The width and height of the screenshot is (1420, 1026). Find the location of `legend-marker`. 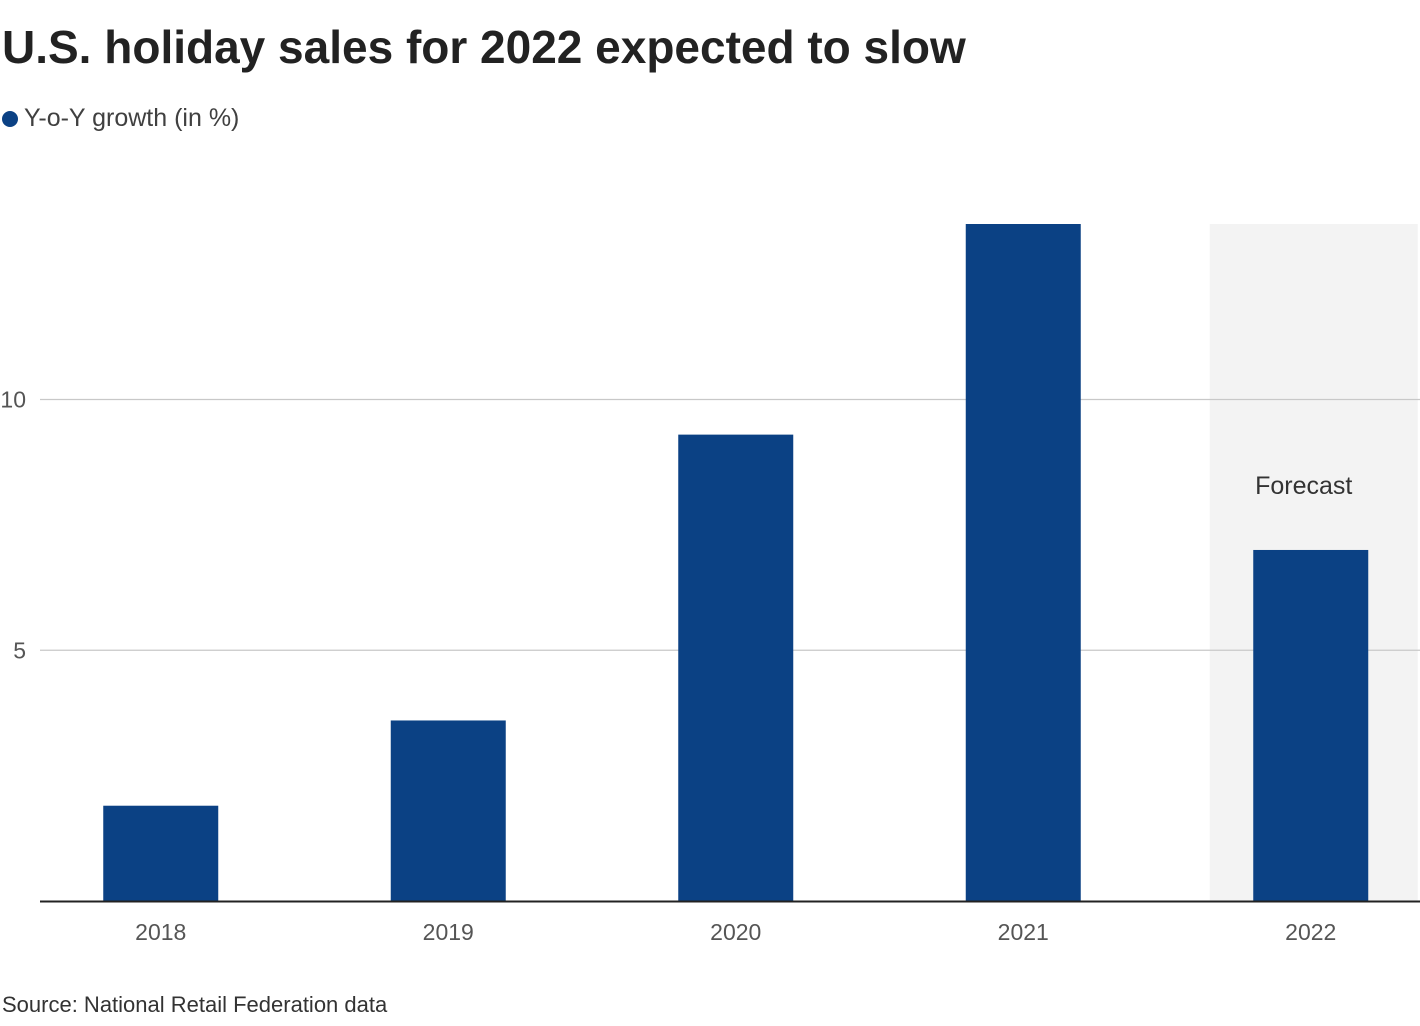

legend-marker is located at coordinates (10, 118).